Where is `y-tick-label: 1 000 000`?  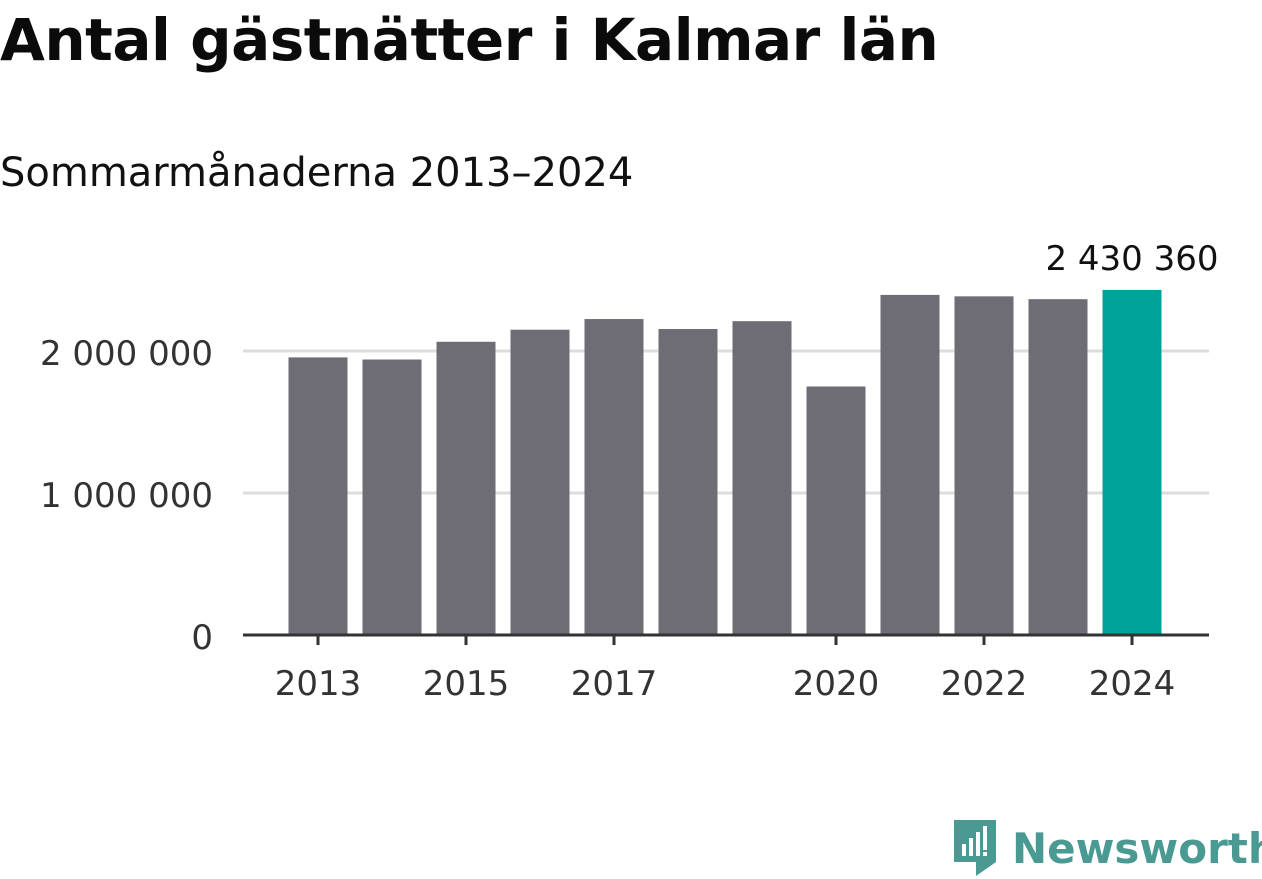 y-tick-label: 1 000 000 is located at coordinates (126, 496).